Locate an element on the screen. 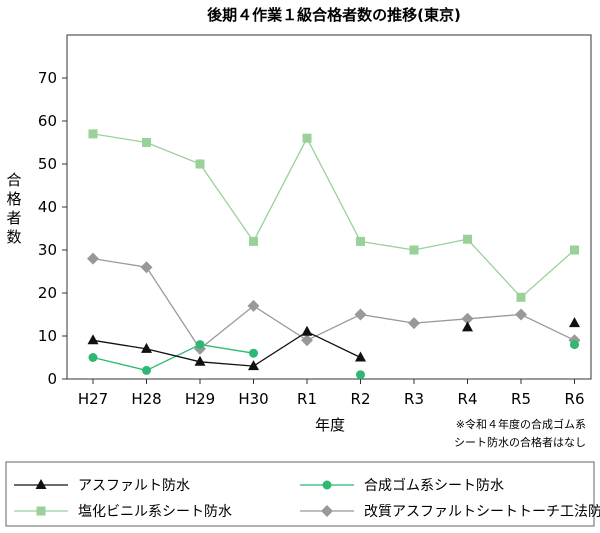  x-axis-label: 年度 is located at coordinates (330, 425).